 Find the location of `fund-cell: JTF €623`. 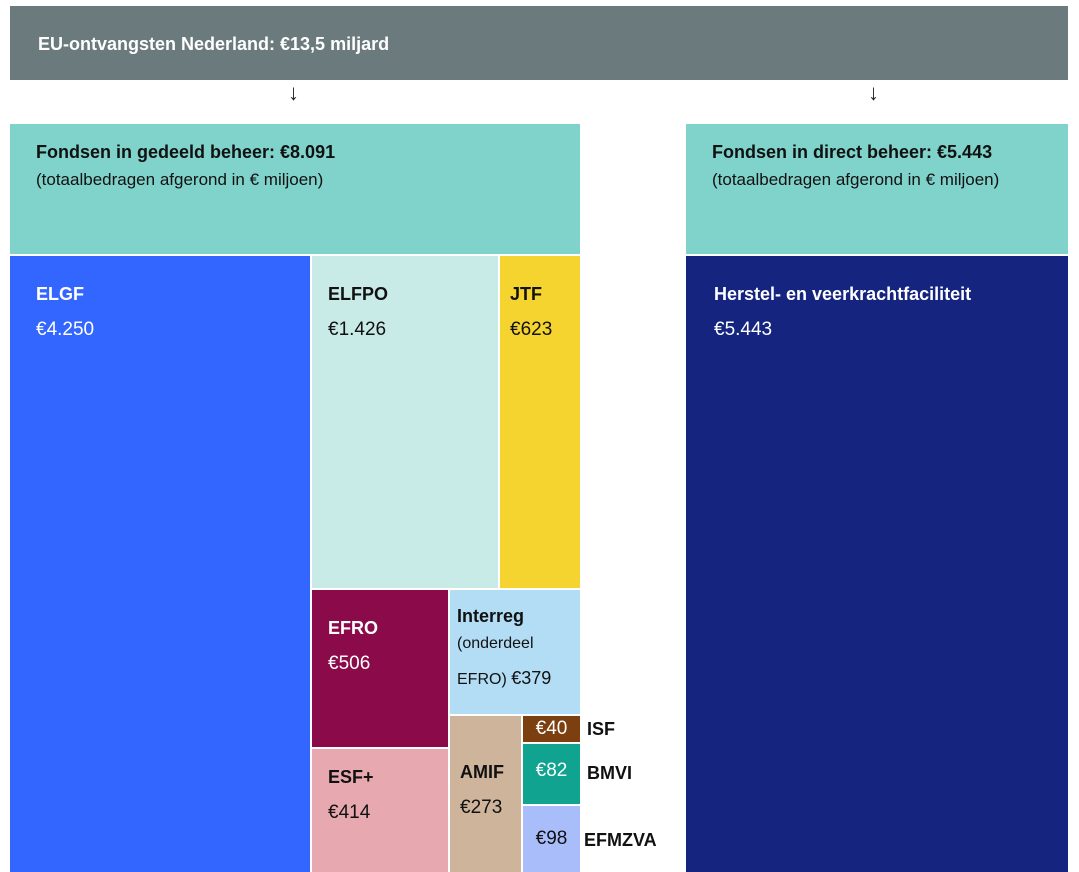

fund-cell: JTF €623 is located at coordinates (540, 422).